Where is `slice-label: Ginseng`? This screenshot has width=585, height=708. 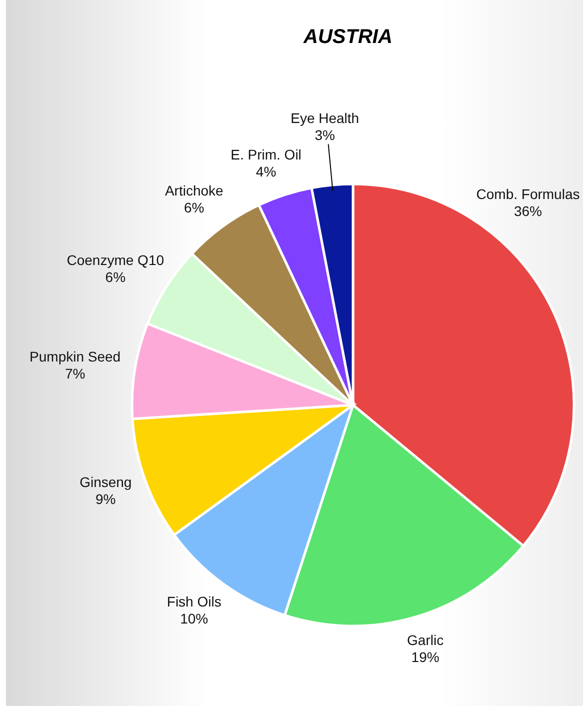
slice-label: Ginseng is located at coordinates (106, 482).